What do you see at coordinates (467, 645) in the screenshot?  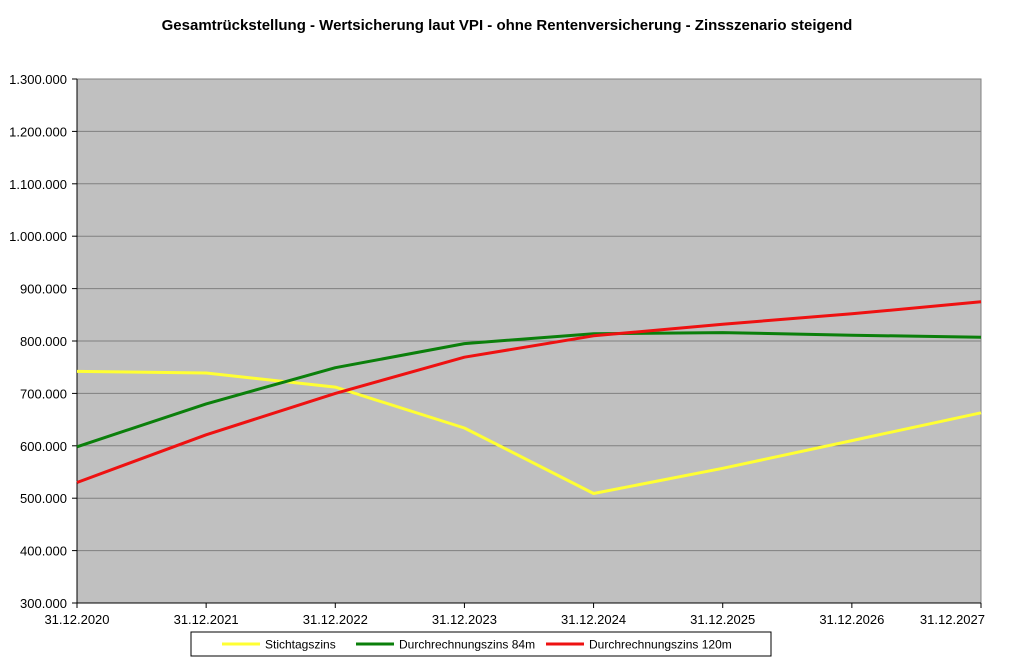 I see `legend-label: Durchrechnungszins 84m` at bounding box center [467, 645].